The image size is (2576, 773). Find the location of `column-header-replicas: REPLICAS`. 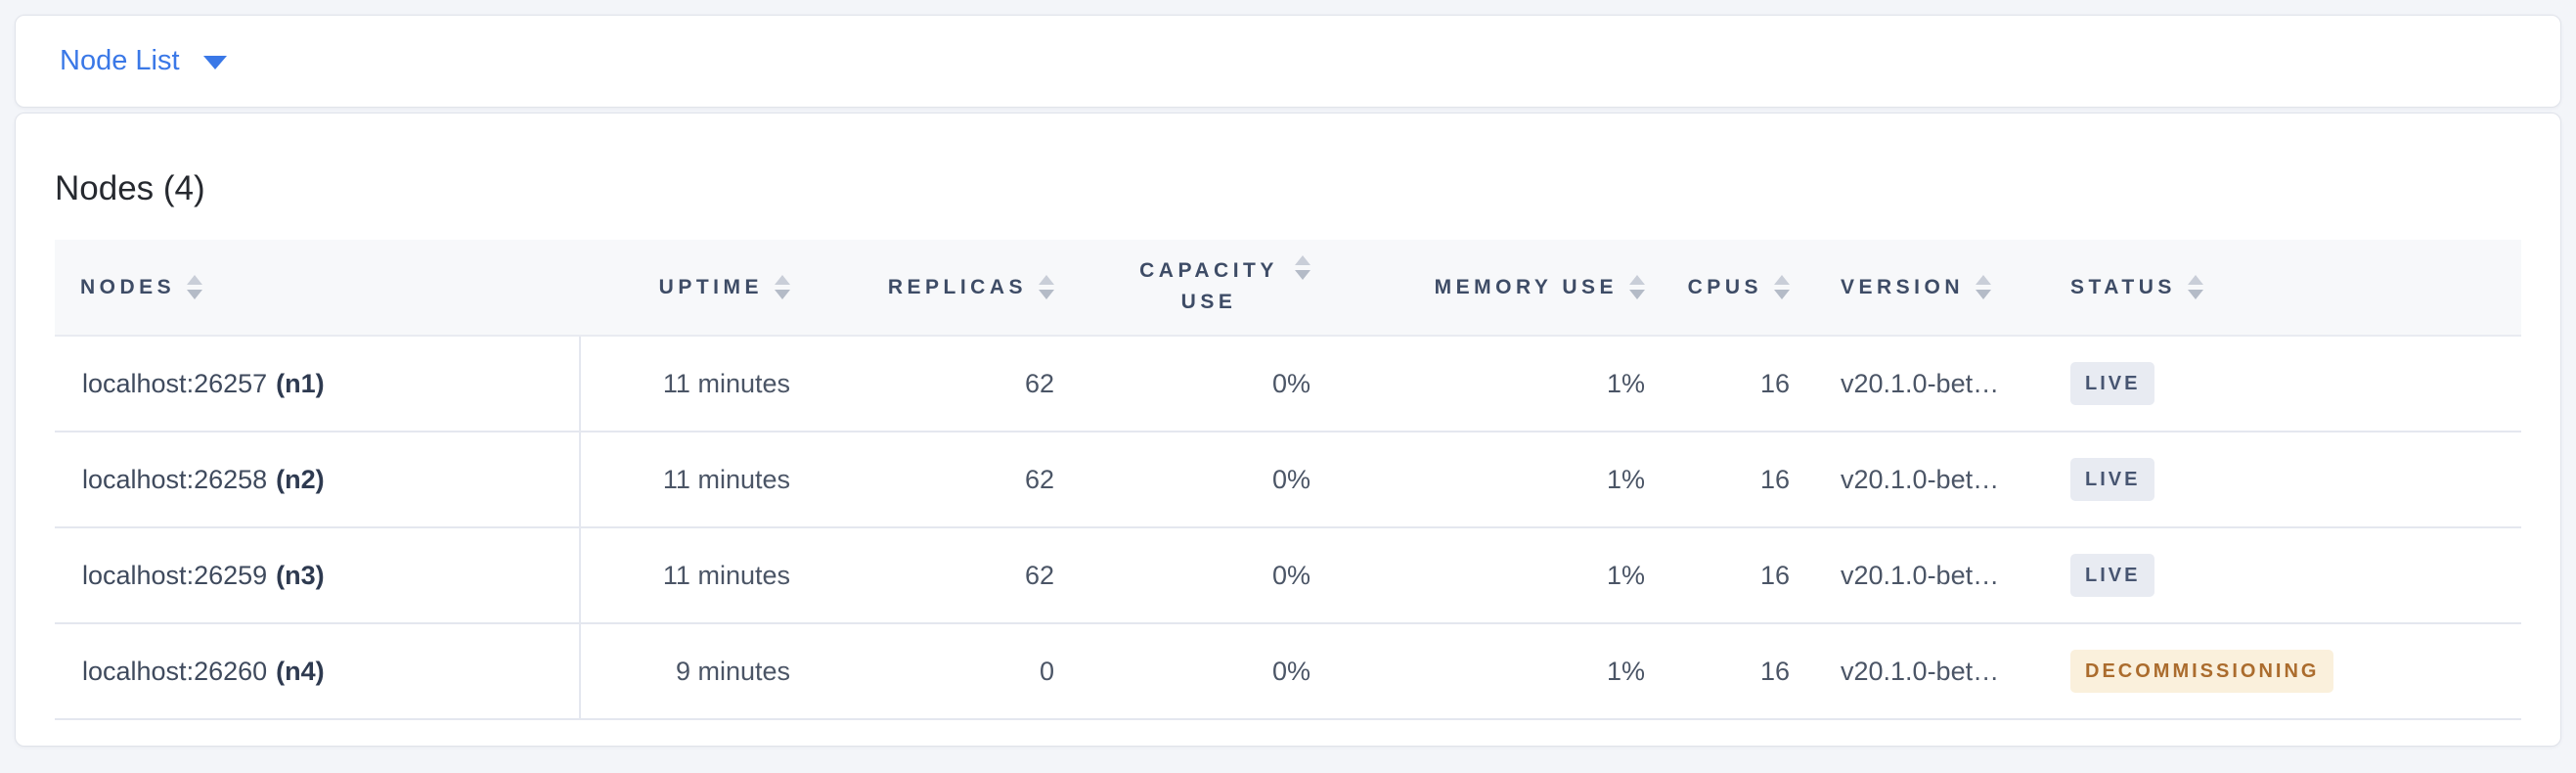

column-header-replicas: REPLICAS is located at coordinates (948, 289).